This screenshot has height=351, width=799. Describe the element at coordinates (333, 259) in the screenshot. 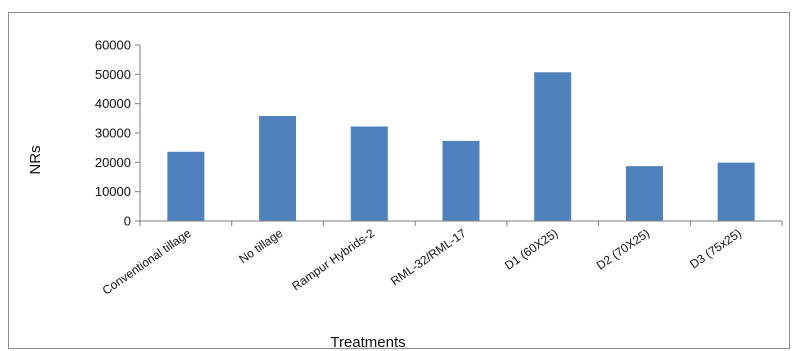

I see `x-category-label: Rampur Hybrids-2` at that location.